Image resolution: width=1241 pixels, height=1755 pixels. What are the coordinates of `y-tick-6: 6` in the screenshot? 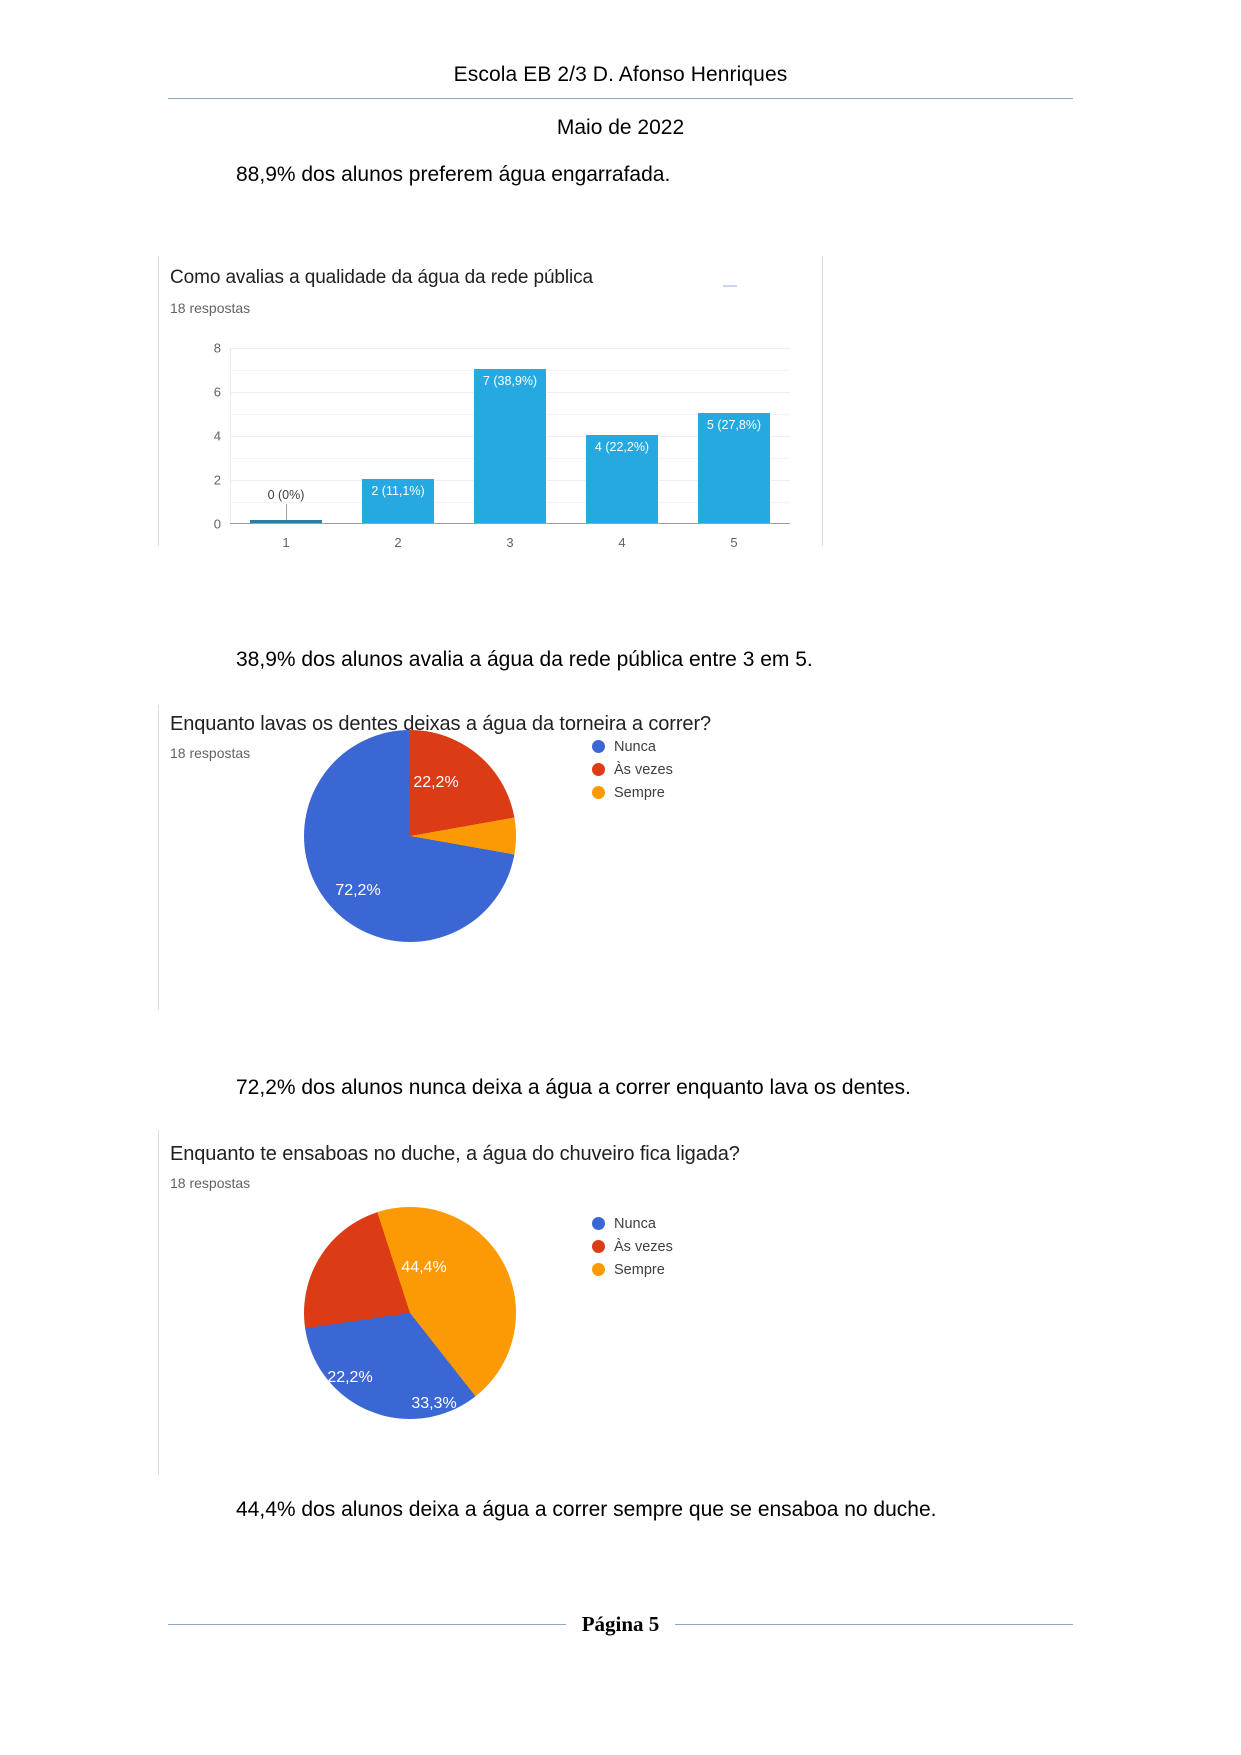 It's located at (217, 392).